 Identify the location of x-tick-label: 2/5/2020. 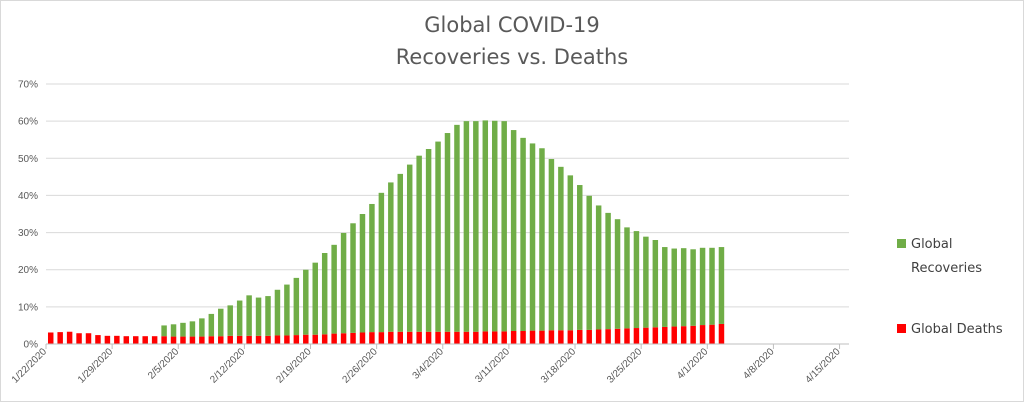
(164, 364).